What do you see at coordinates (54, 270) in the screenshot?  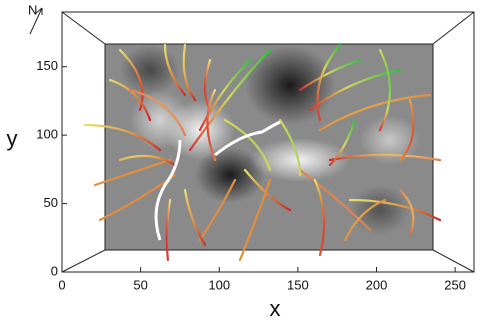 I see `y-tick-label: 0` at bounding box center [54, 270].